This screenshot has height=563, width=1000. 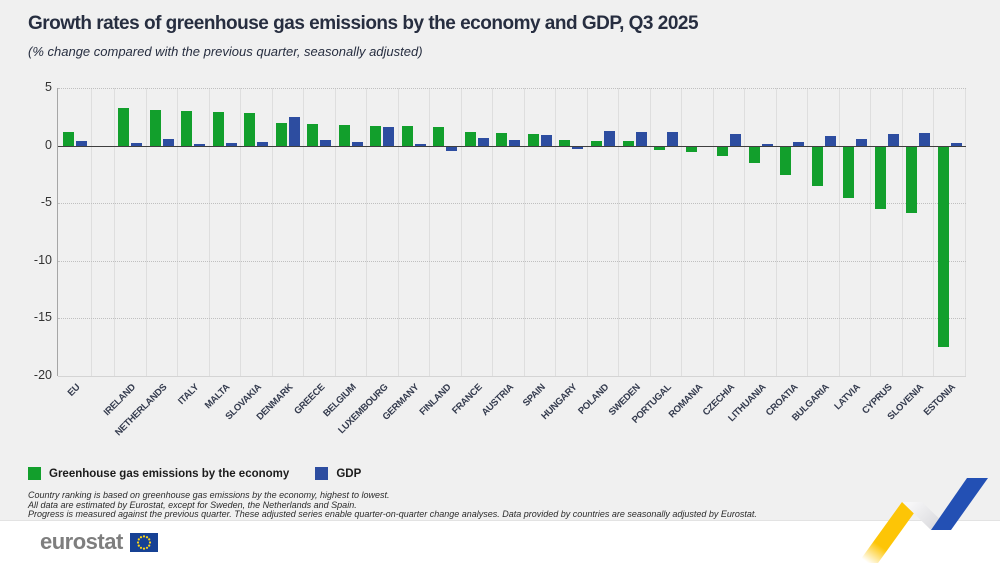 What do you see at coordinates (830, 141) in the screenshot?
I see `gdp-bar-bulgaria` at bounding box center [830, 141].